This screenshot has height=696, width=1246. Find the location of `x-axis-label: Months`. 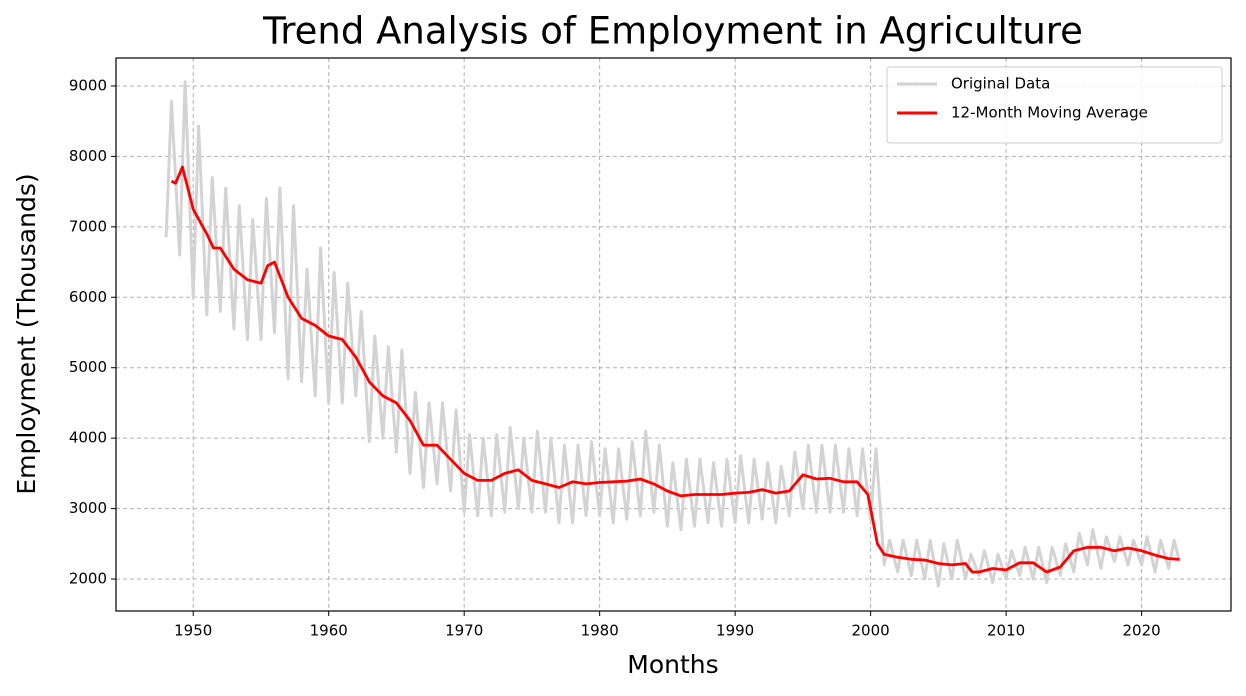

x-axis-label: Months is located at coordinates (672, 664).